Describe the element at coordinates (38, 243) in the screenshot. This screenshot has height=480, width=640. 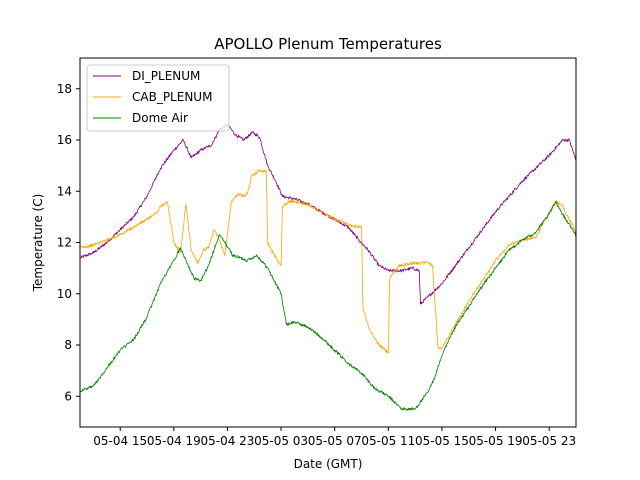
I see `y-axis-label: Temperature (C)` at that location.